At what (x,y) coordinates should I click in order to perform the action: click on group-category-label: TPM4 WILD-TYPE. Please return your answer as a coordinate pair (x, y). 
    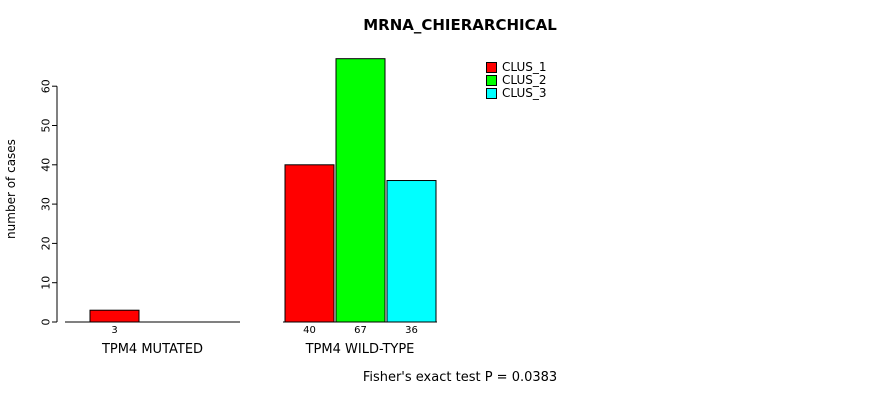
    Looking at the image, I should click on (360, 349).